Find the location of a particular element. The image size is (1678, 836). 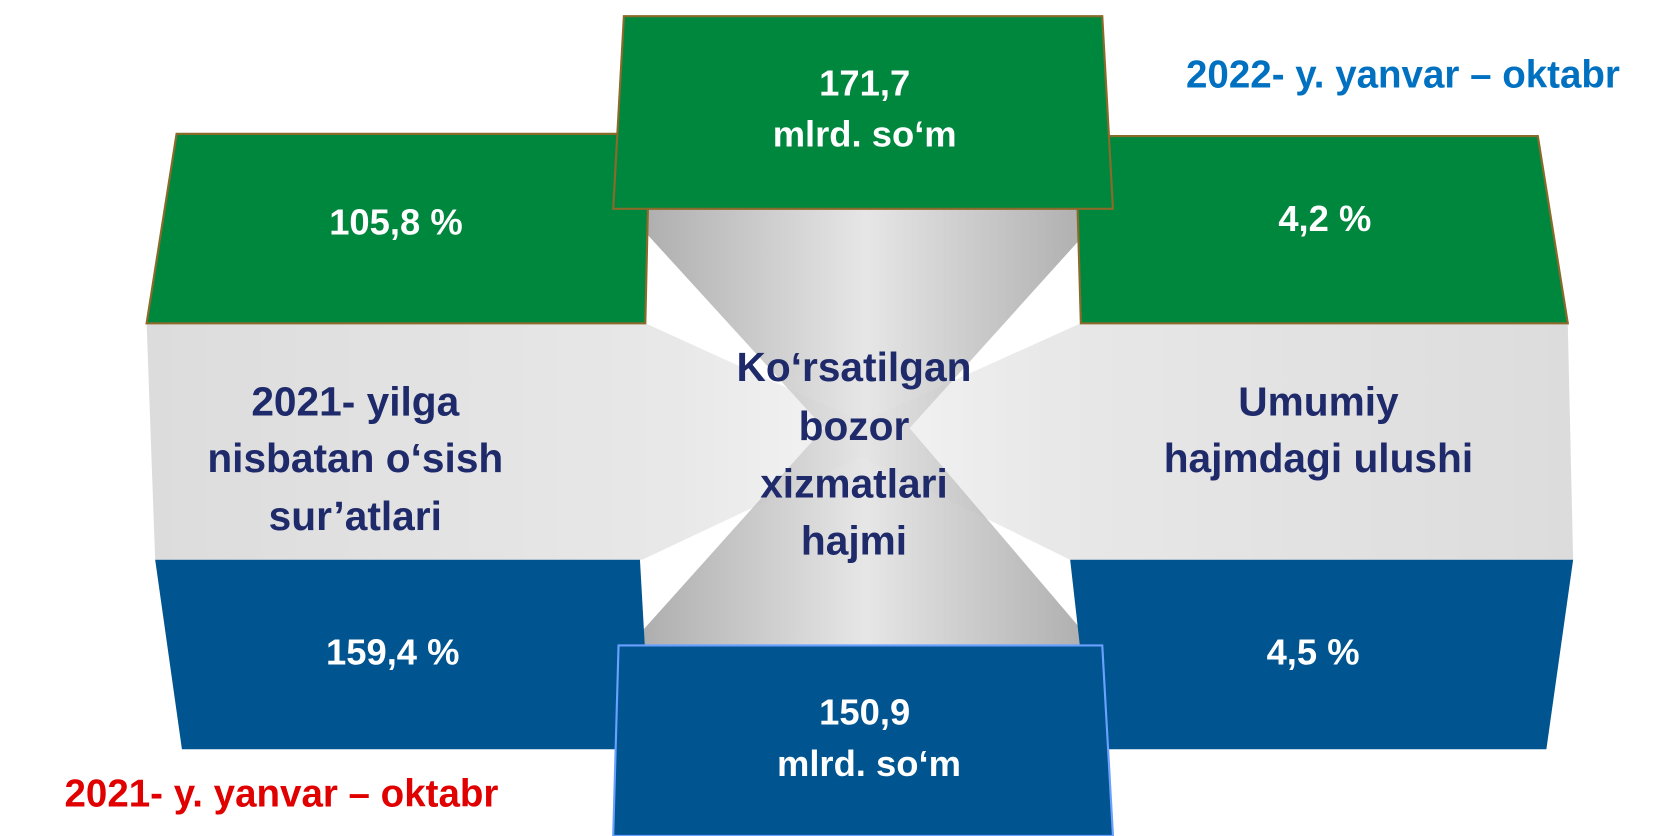

volume-value: 171,7 is located at coordinates (864, 82).